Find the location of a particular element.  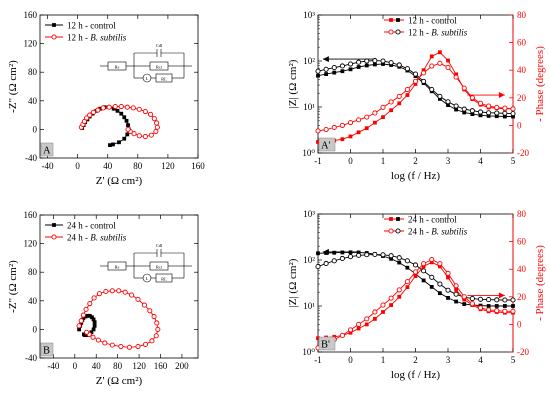

x-tick-label: 120 is located at coordinates (139, 366).